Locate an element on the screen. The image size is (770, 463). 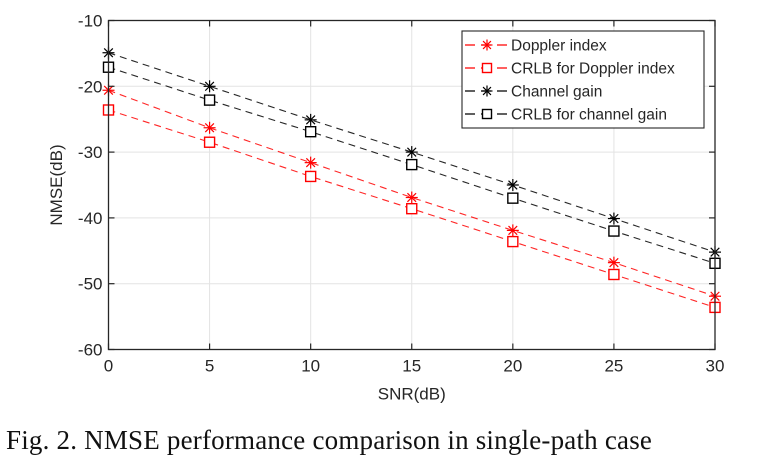
x-tick-label: 15 is located at coordinates (411, 366).